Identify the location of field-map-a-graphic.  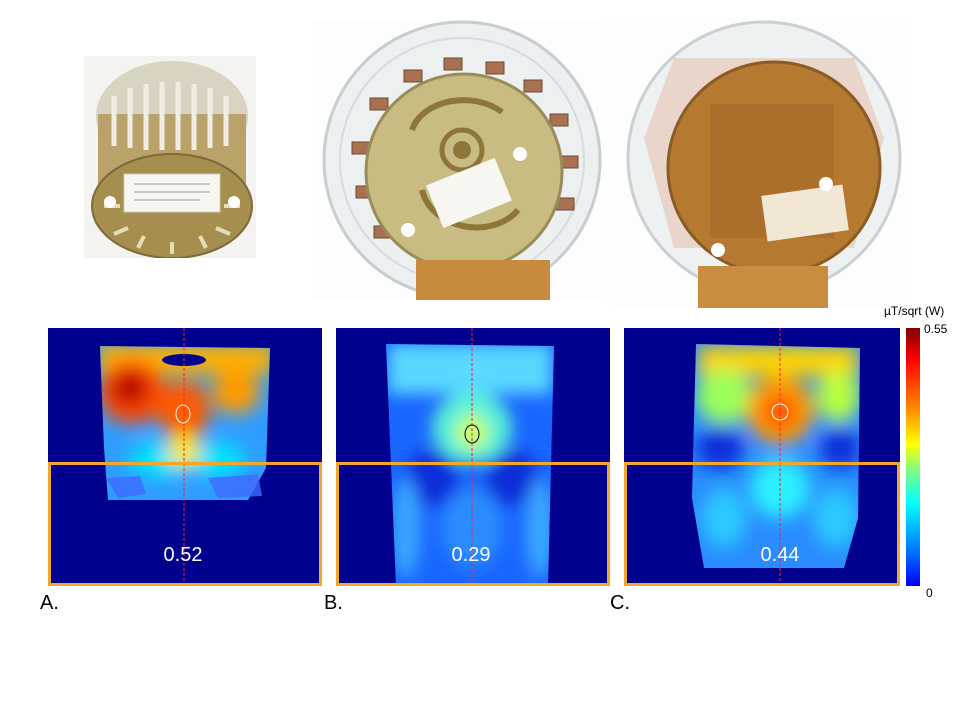
(185, 457).